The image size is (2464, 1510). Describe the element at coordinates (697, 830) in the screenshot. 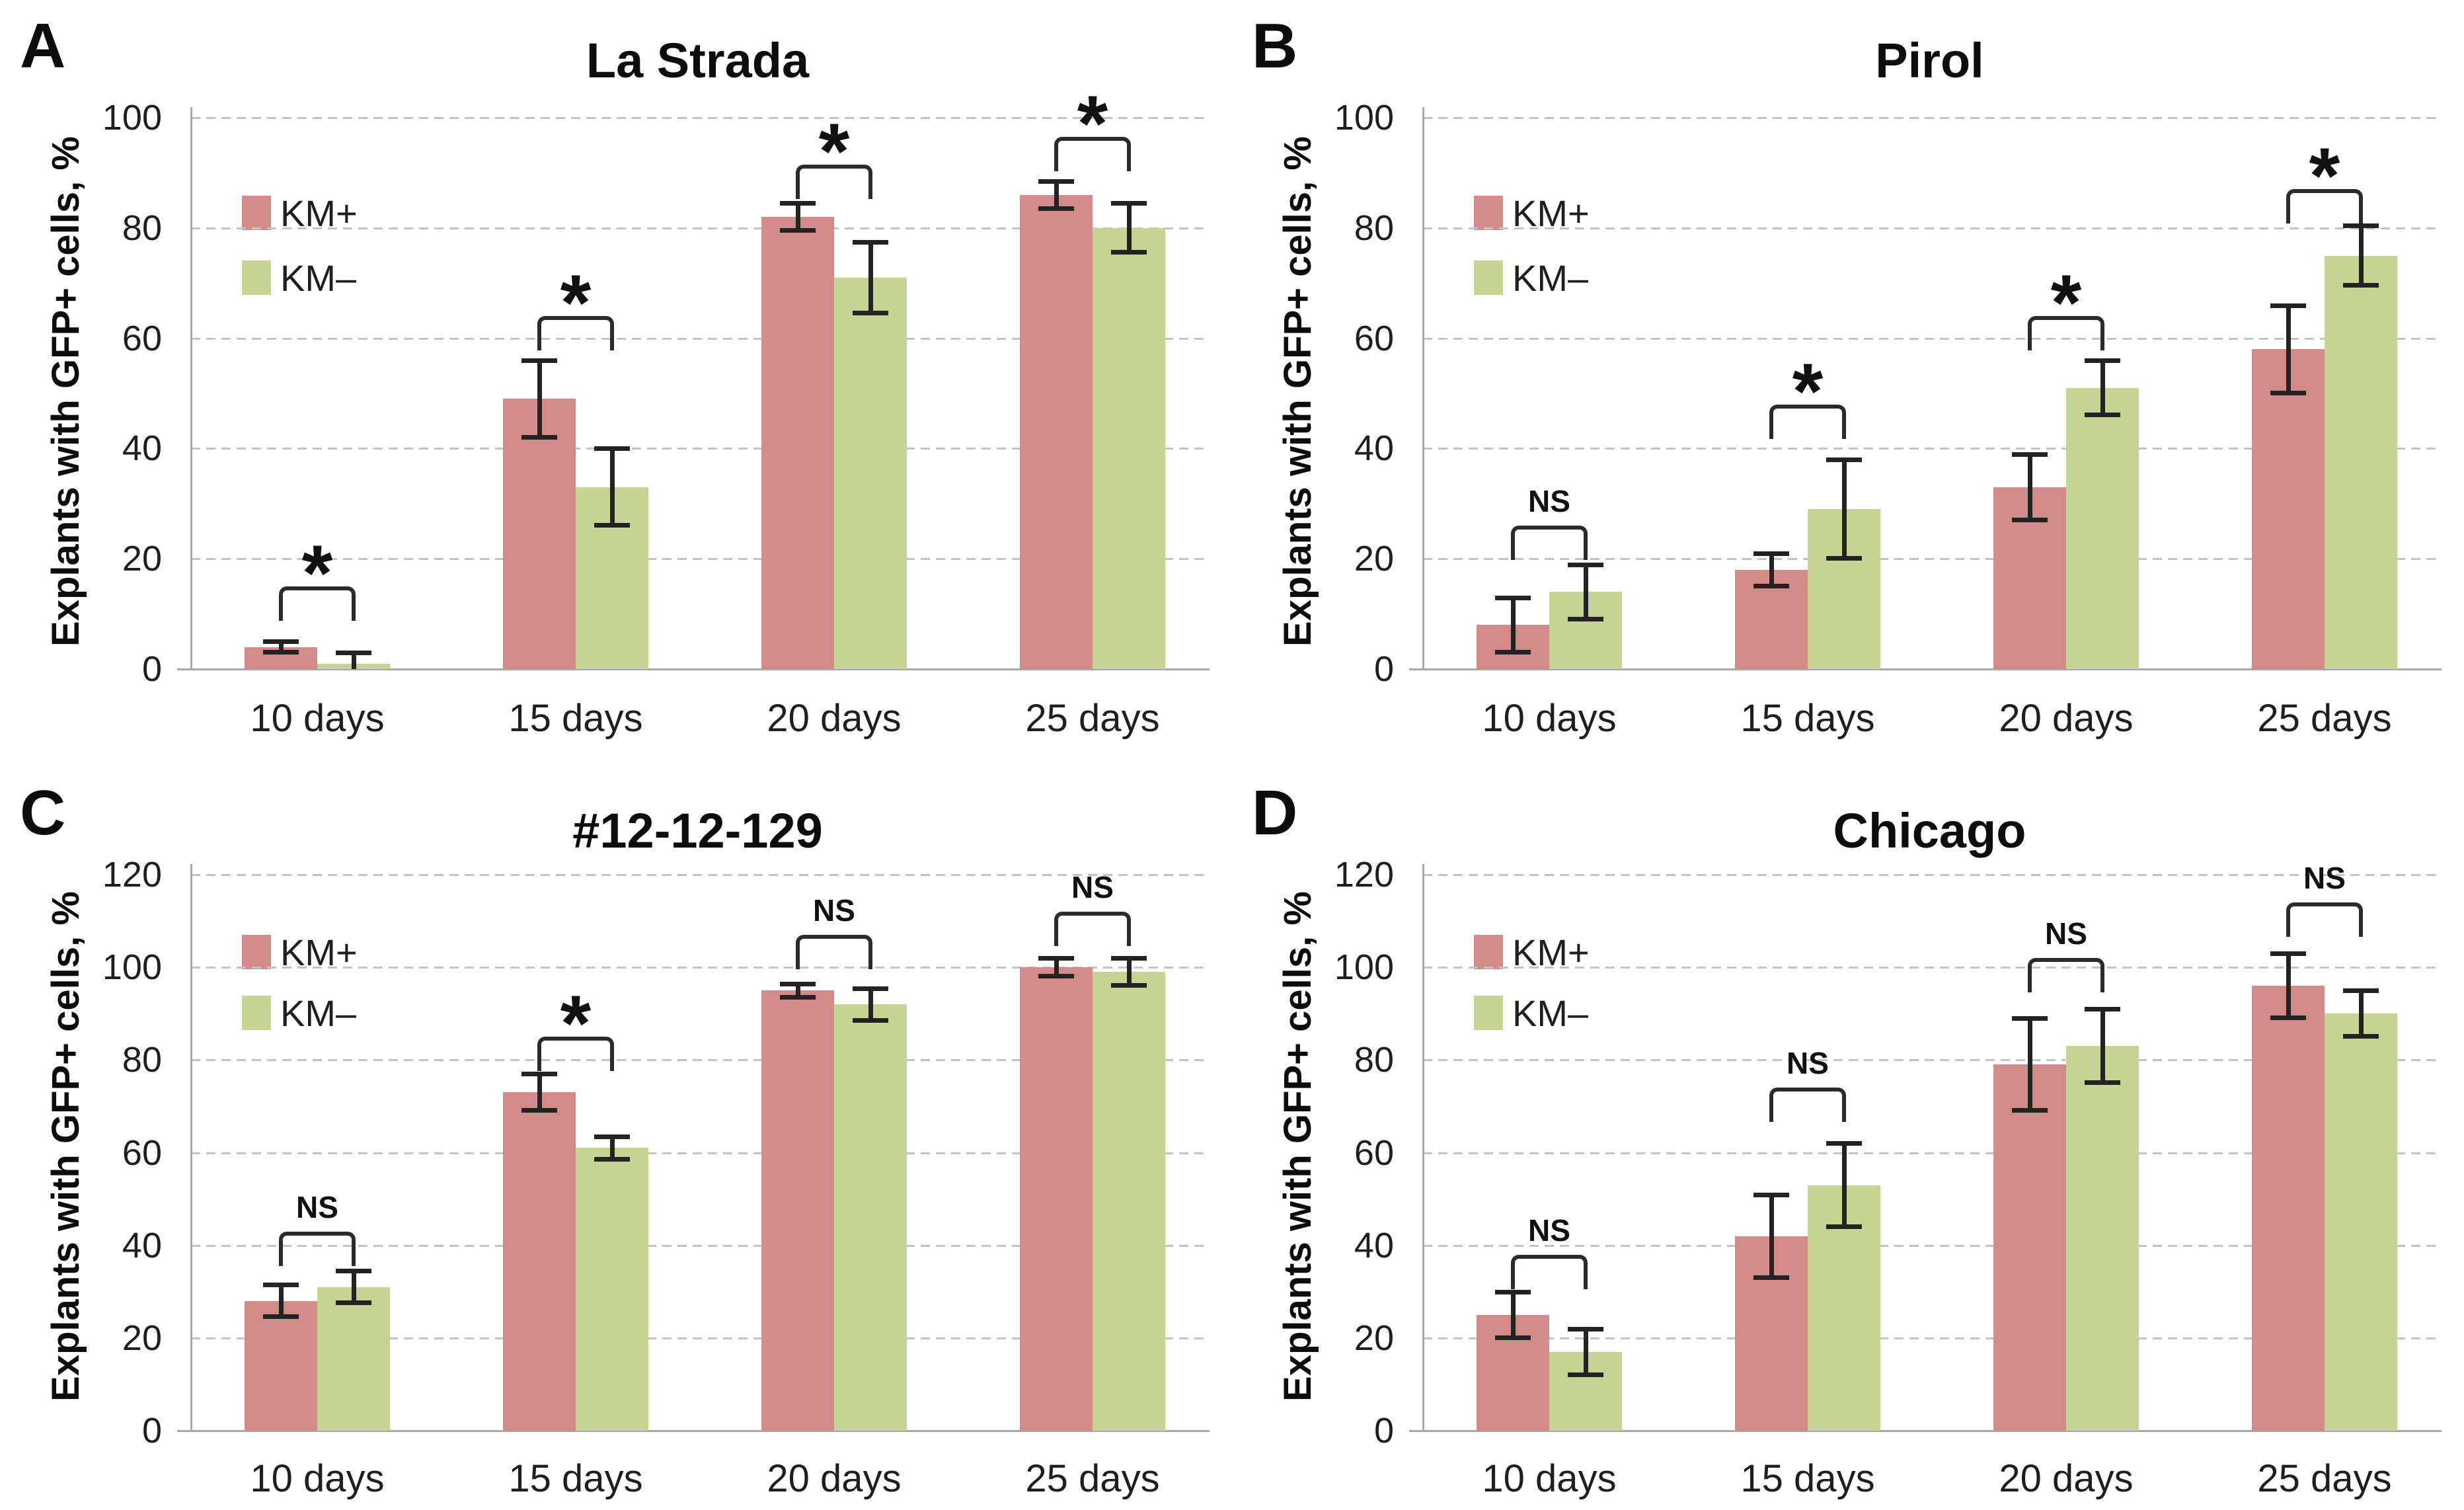

I see `chart-title: #12-12-129` at that location.